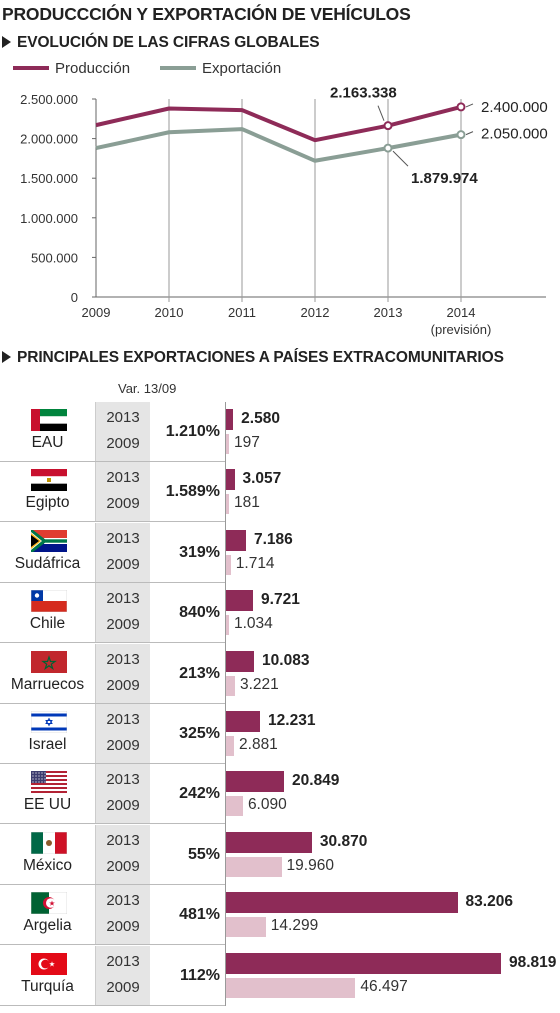  Describe the element at coordinates (48, 492) in the screenshot. I see `country-cell: Egipto` at that location.